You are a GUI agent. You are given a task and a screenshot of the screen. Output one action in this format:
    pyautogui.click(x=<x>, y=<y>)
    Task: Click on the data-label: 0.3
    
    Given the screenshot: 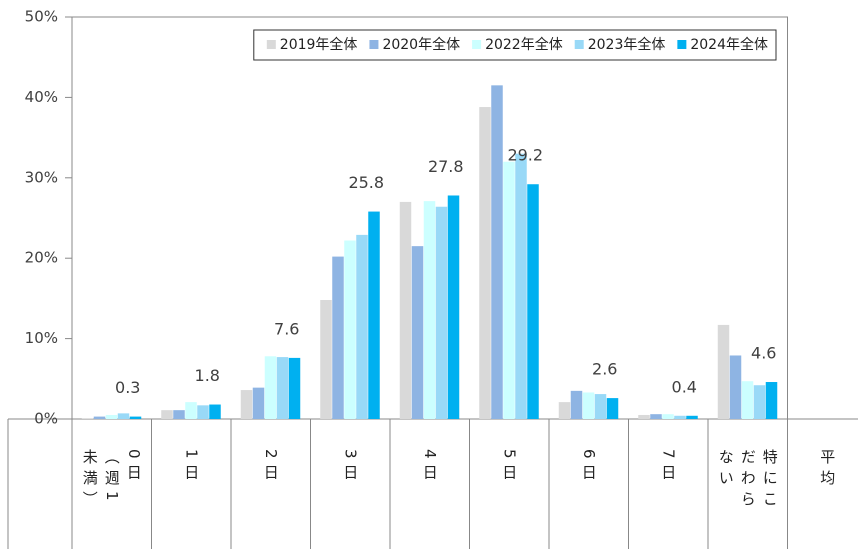 What is the action you would take?
    pyautogui.click(x=127, y=387)
    